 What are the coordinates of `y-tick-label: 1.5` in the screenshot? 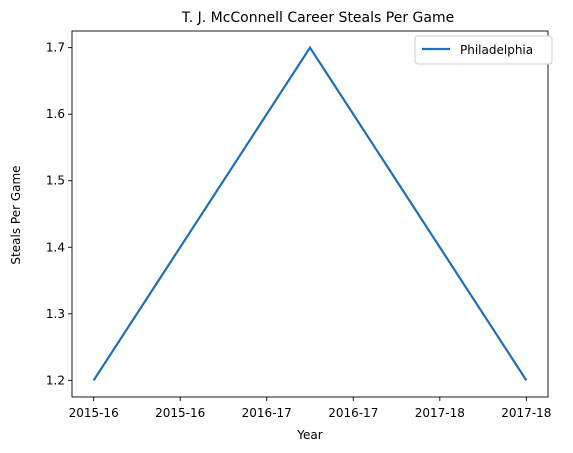 It's located at (55, 181).